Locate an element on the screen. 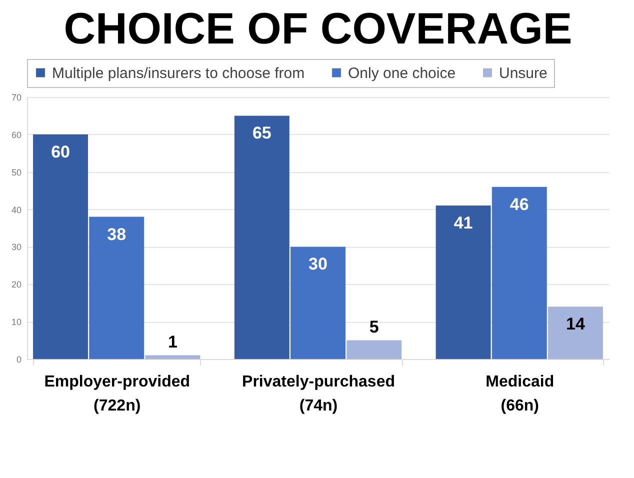 The image size is (634, 478). y-tick-label: 10 is located at coordinates (16, 322).